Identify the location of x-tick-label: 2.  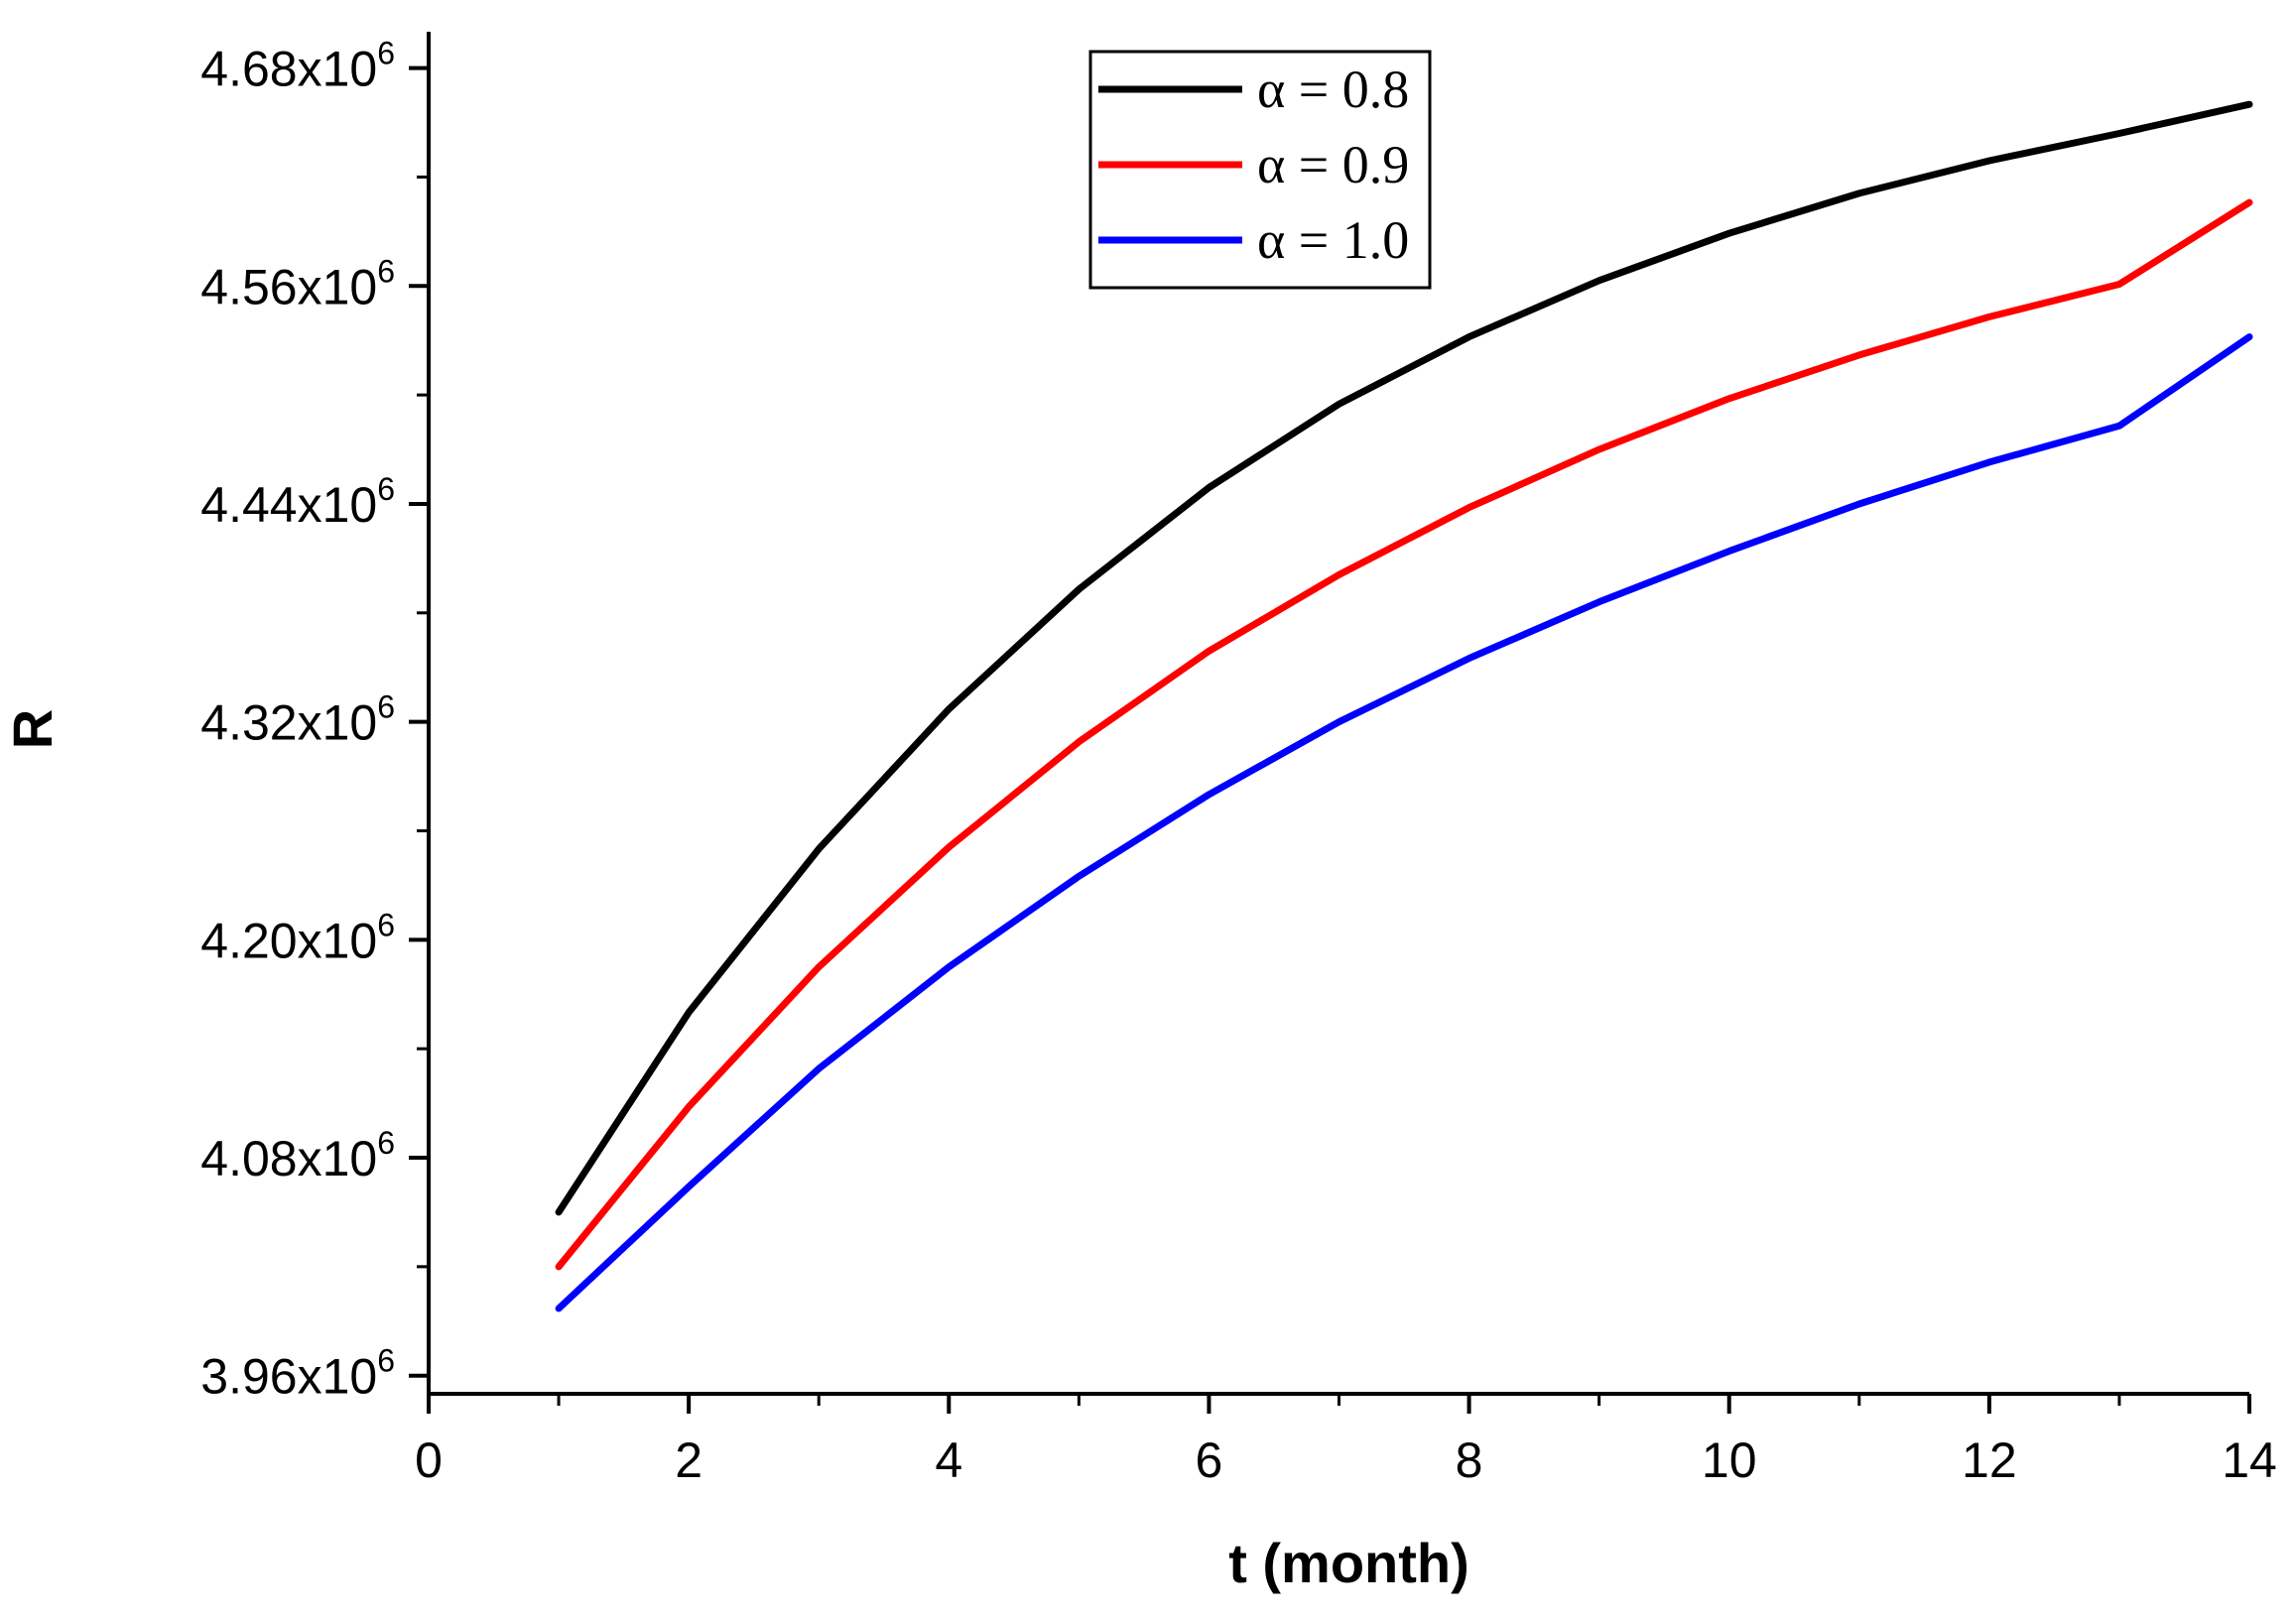
(688, 1460).